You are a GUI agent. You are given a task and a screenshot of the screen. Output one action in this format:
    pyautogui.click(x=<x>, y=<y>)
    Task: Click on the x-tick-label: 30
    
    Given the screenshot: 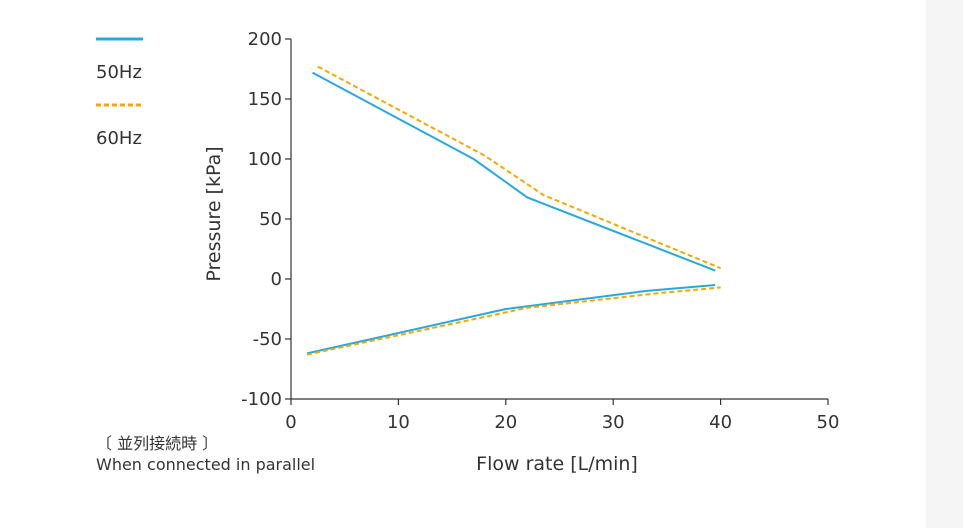 What is the action you would take?
    pyautogui.click(x=613, y=422)
    